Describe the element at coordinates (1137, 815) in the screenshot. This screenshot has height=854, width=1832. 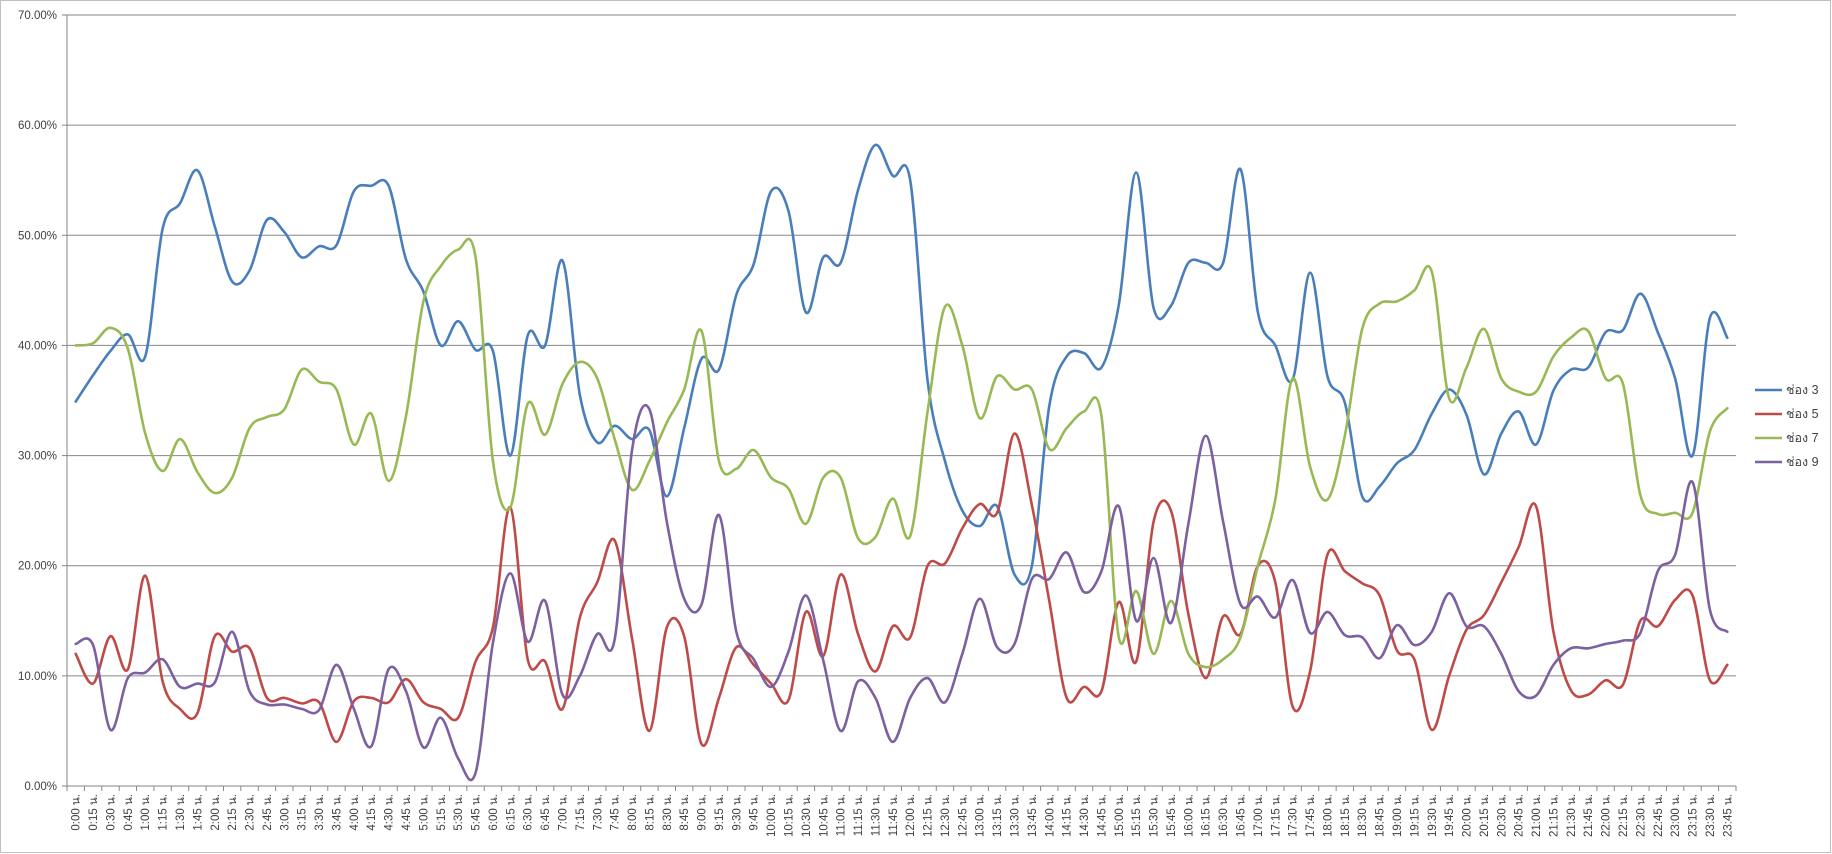
I see `x-tick-label: 15:15 น.` at that location.